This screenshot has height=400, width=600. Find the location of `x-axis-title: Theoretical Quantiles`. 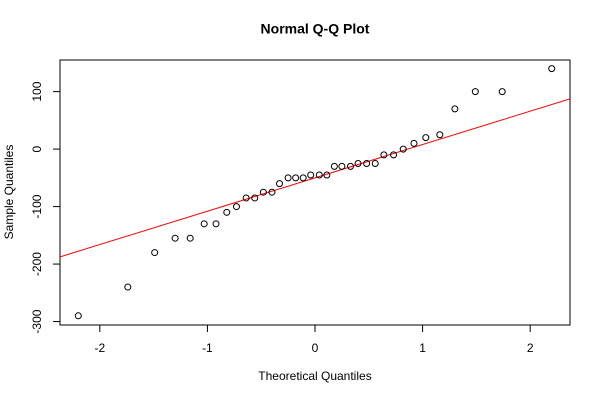

x-axis-title: Theoretical Quantiles is located at coordinates (314, 376).